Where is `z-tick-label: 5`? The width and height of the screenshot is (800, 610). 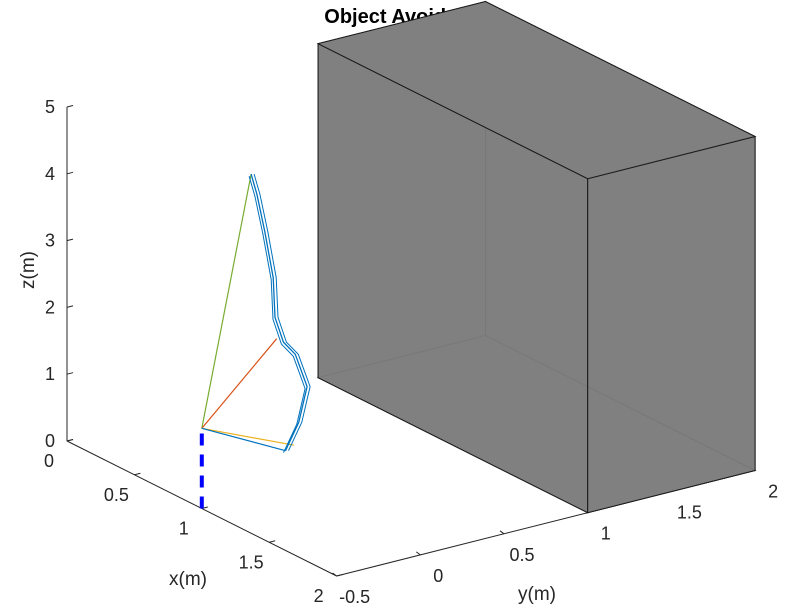
z-tick-label: 5 is located at coordinates (50, 107).